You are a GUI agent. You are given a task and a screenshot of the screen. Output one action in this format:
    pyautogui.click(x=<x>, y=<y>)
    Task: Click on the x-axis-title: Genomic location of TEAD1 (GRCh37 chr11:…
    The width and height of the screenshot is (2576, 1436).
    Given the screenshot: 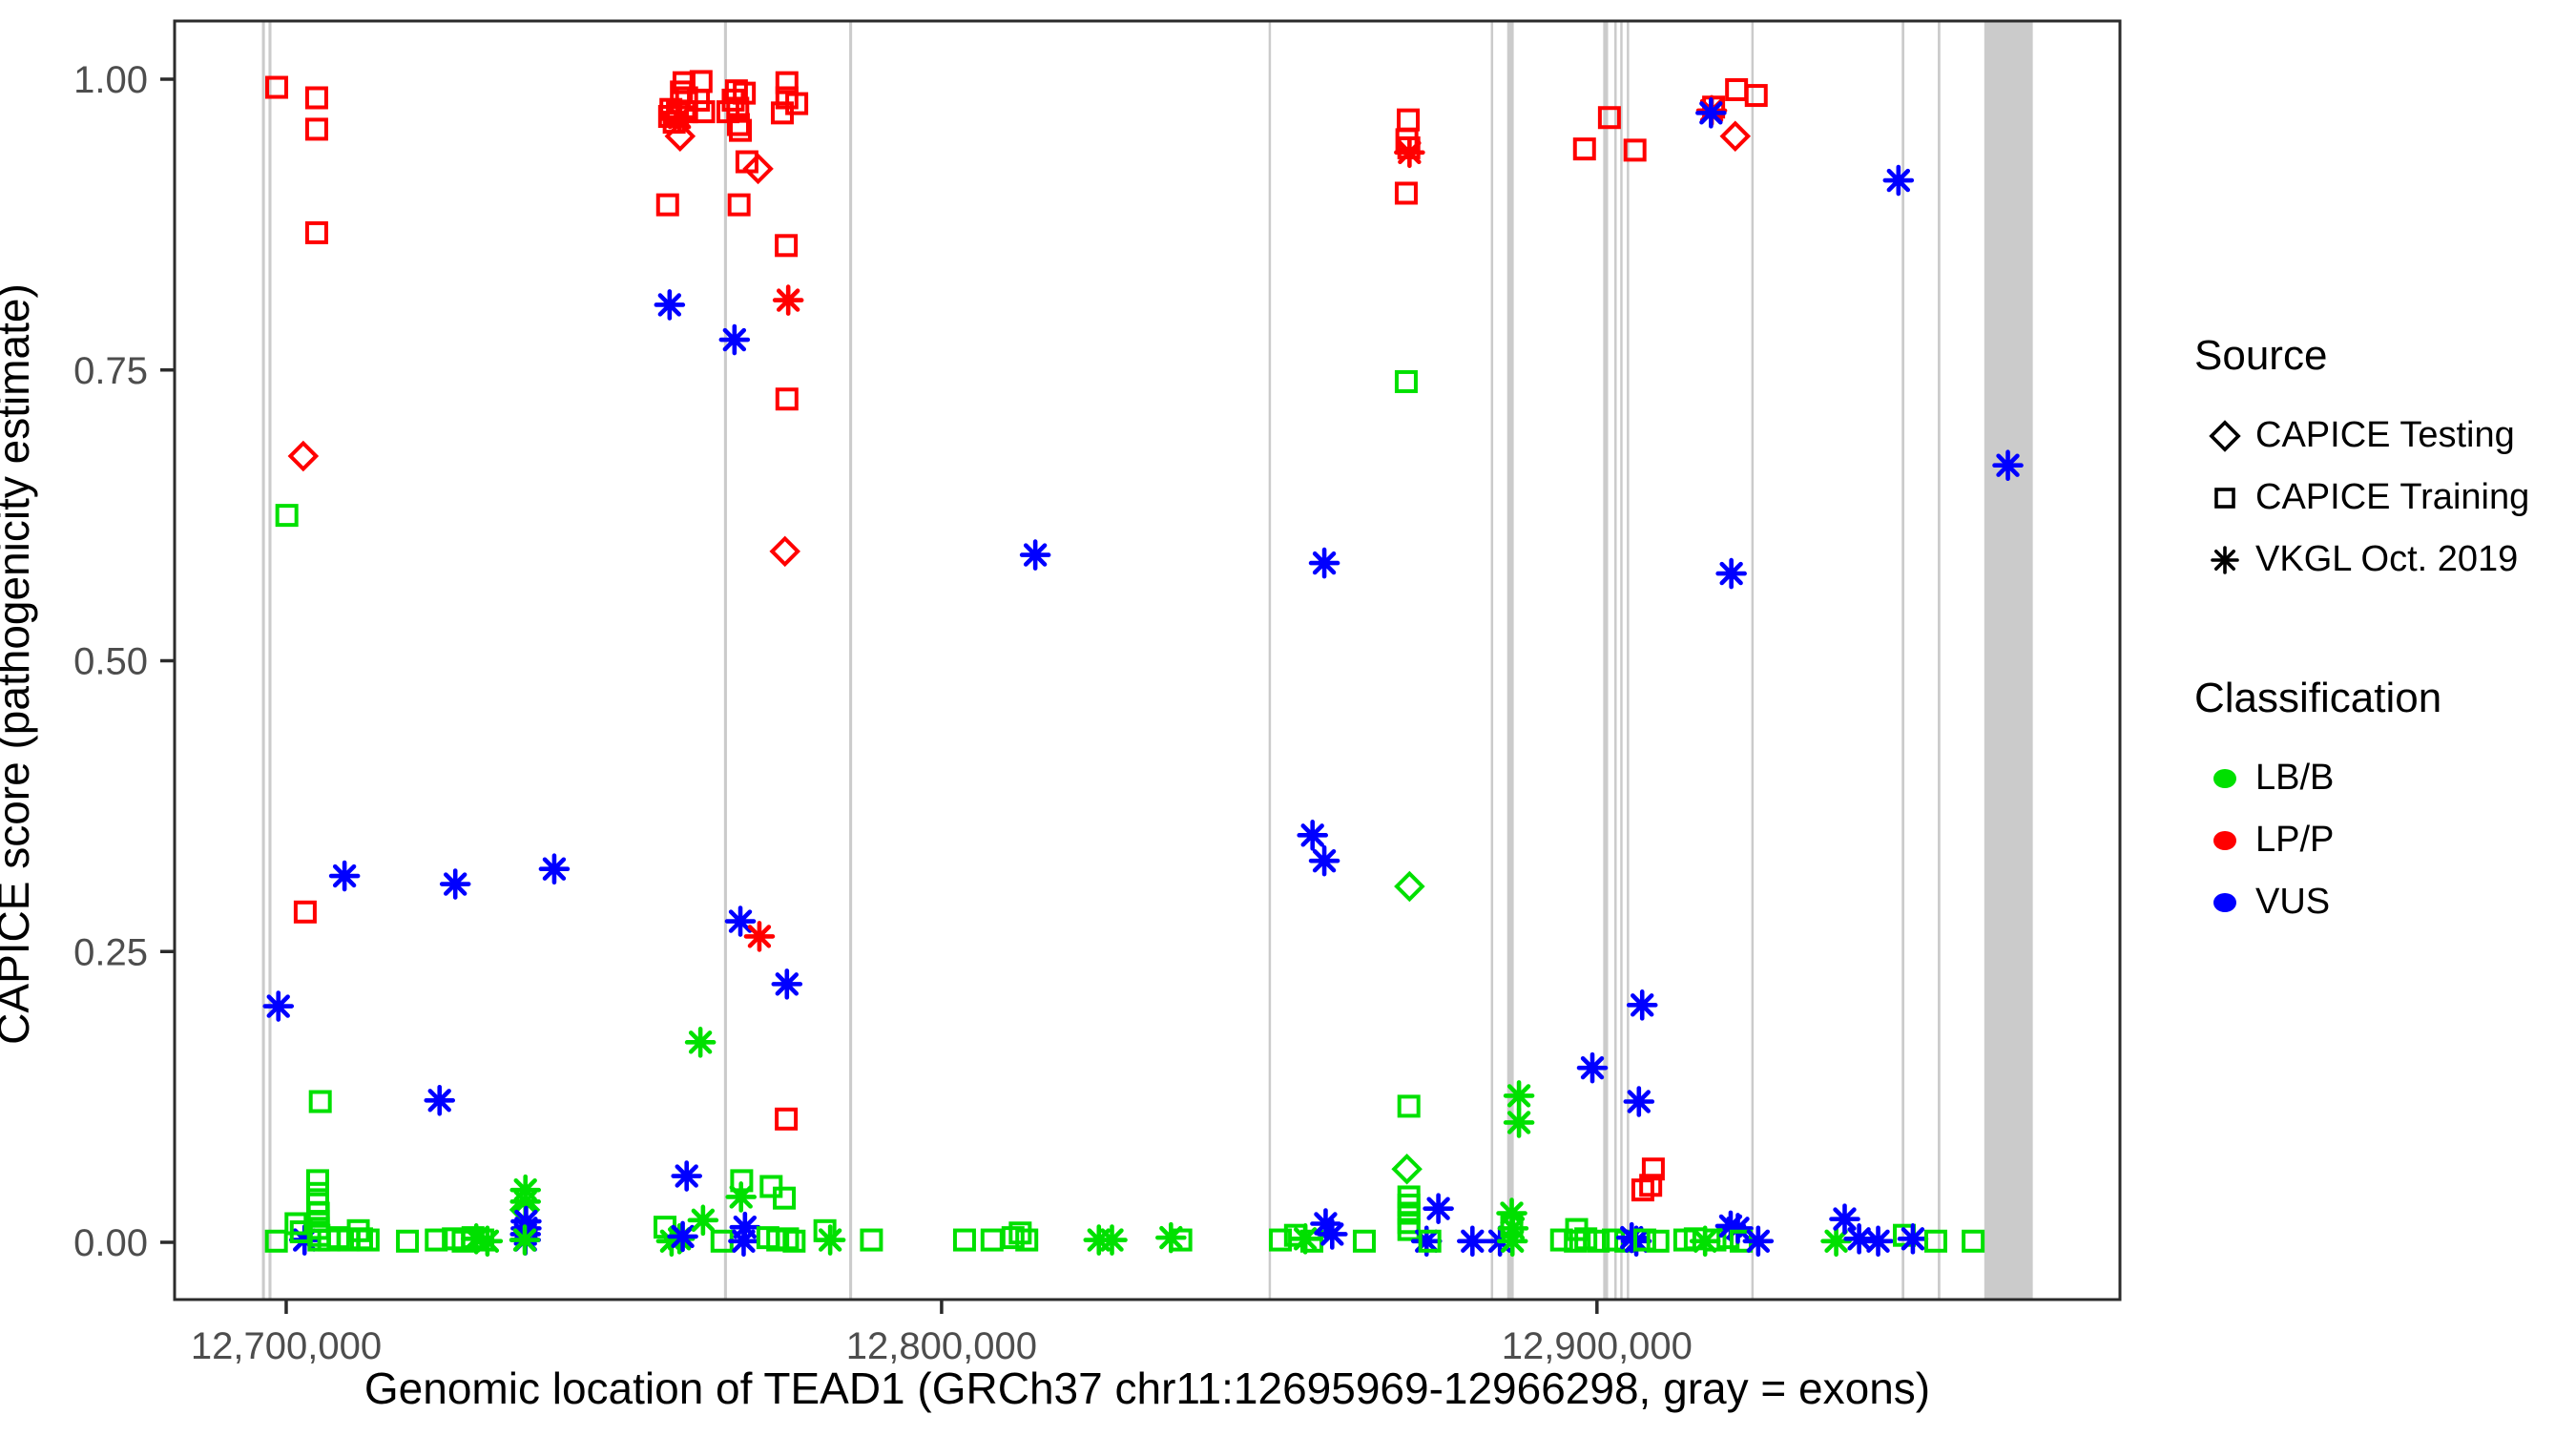 What is the action you would take?
    pyautogui.click(x=1147, y=1388)
    